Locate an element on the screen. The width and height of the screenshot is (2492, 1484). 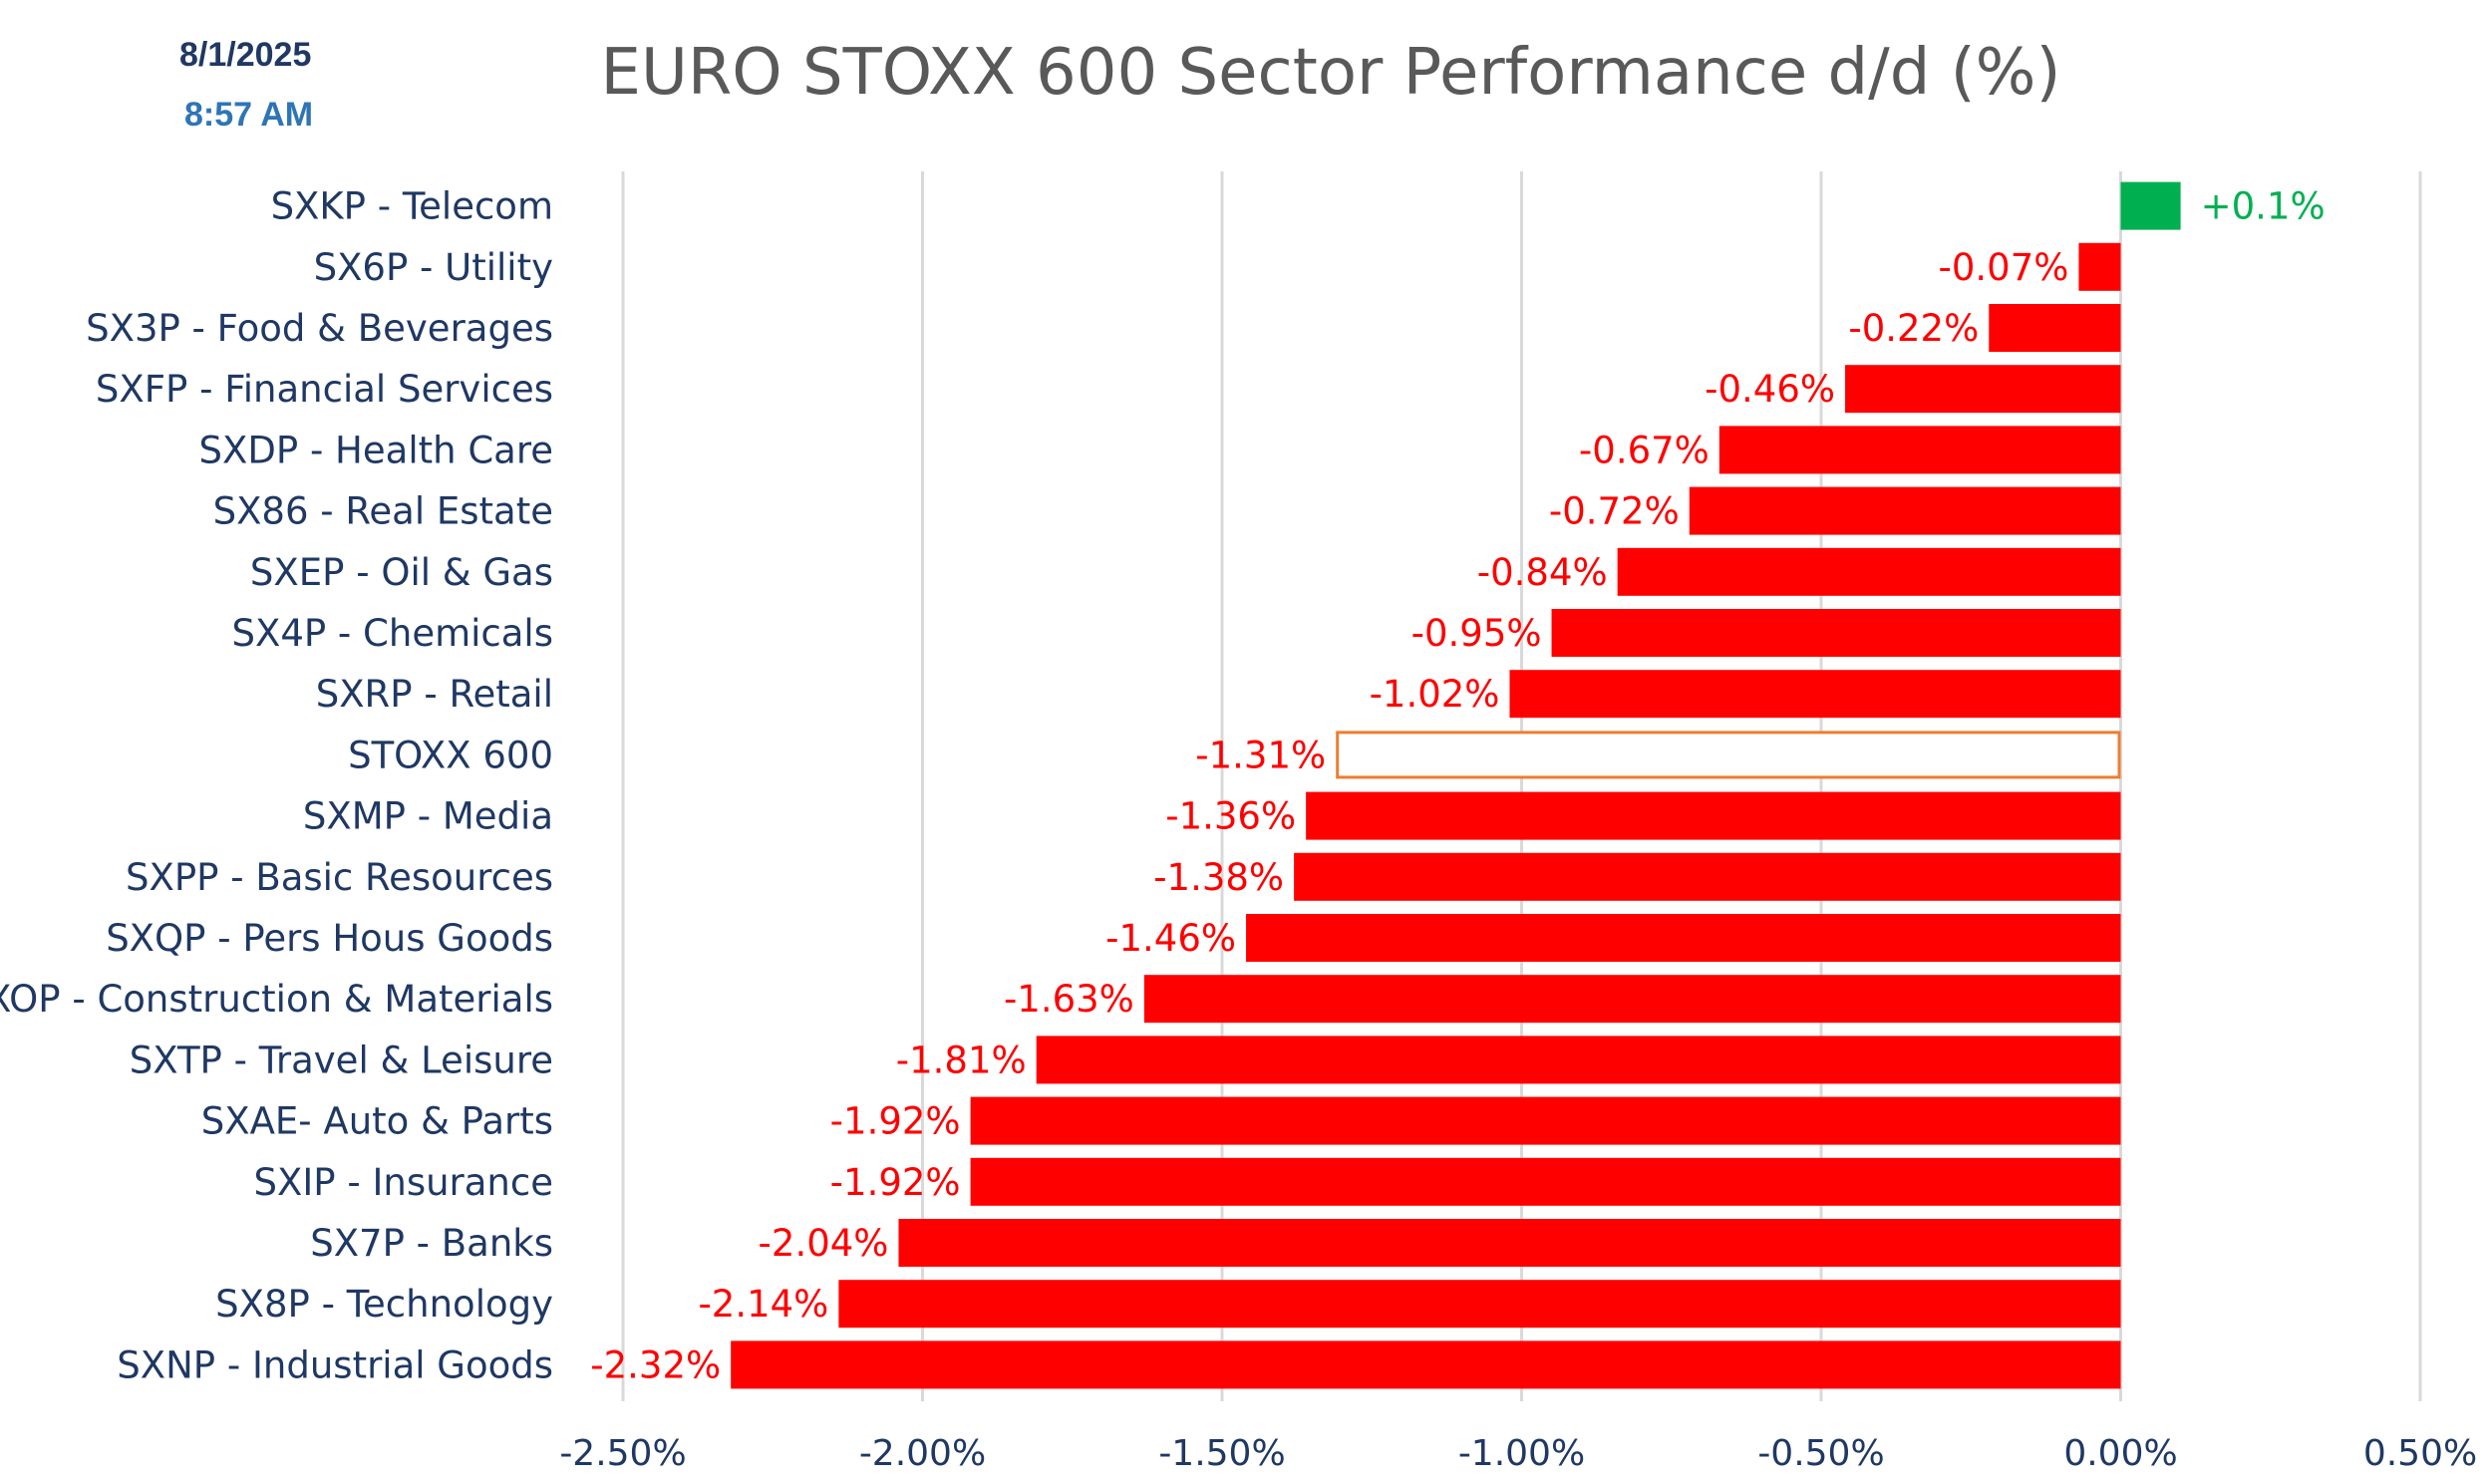
category-label: SXQP - Pers Hous Goods is located at coordinates (329, 938).